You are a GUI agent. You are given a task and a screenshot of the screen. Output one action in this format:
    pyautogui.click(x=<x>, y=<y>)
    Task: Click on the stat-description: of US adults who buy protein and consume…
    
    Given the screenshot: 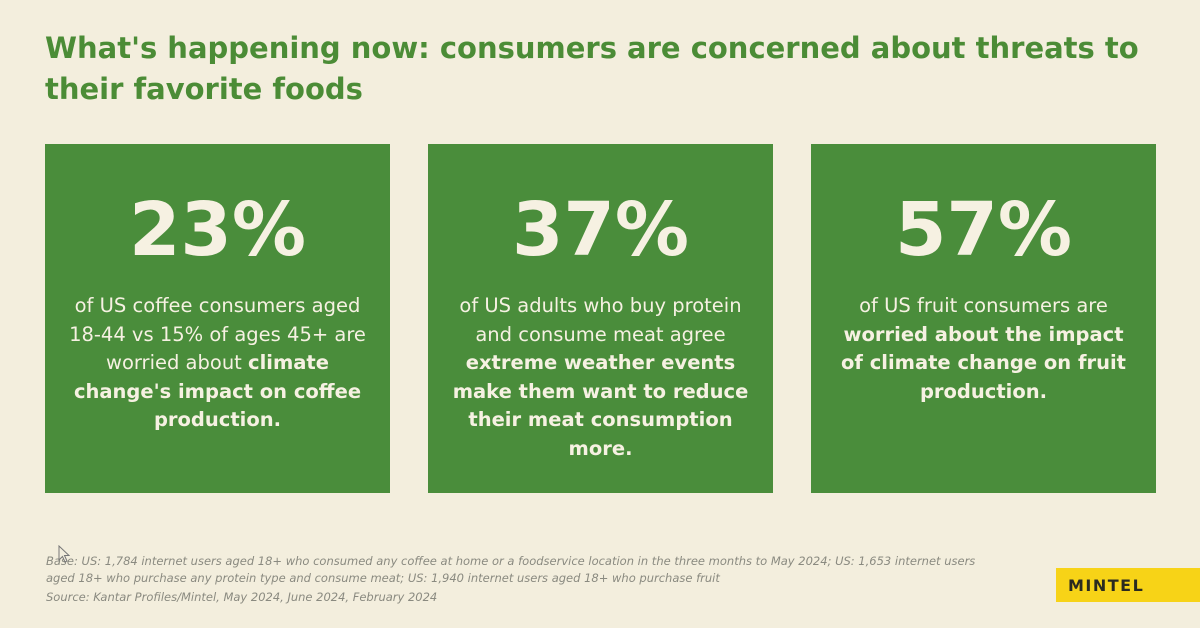 What is the action you would take?
    pyautogui.click(x=600, y=377)
    